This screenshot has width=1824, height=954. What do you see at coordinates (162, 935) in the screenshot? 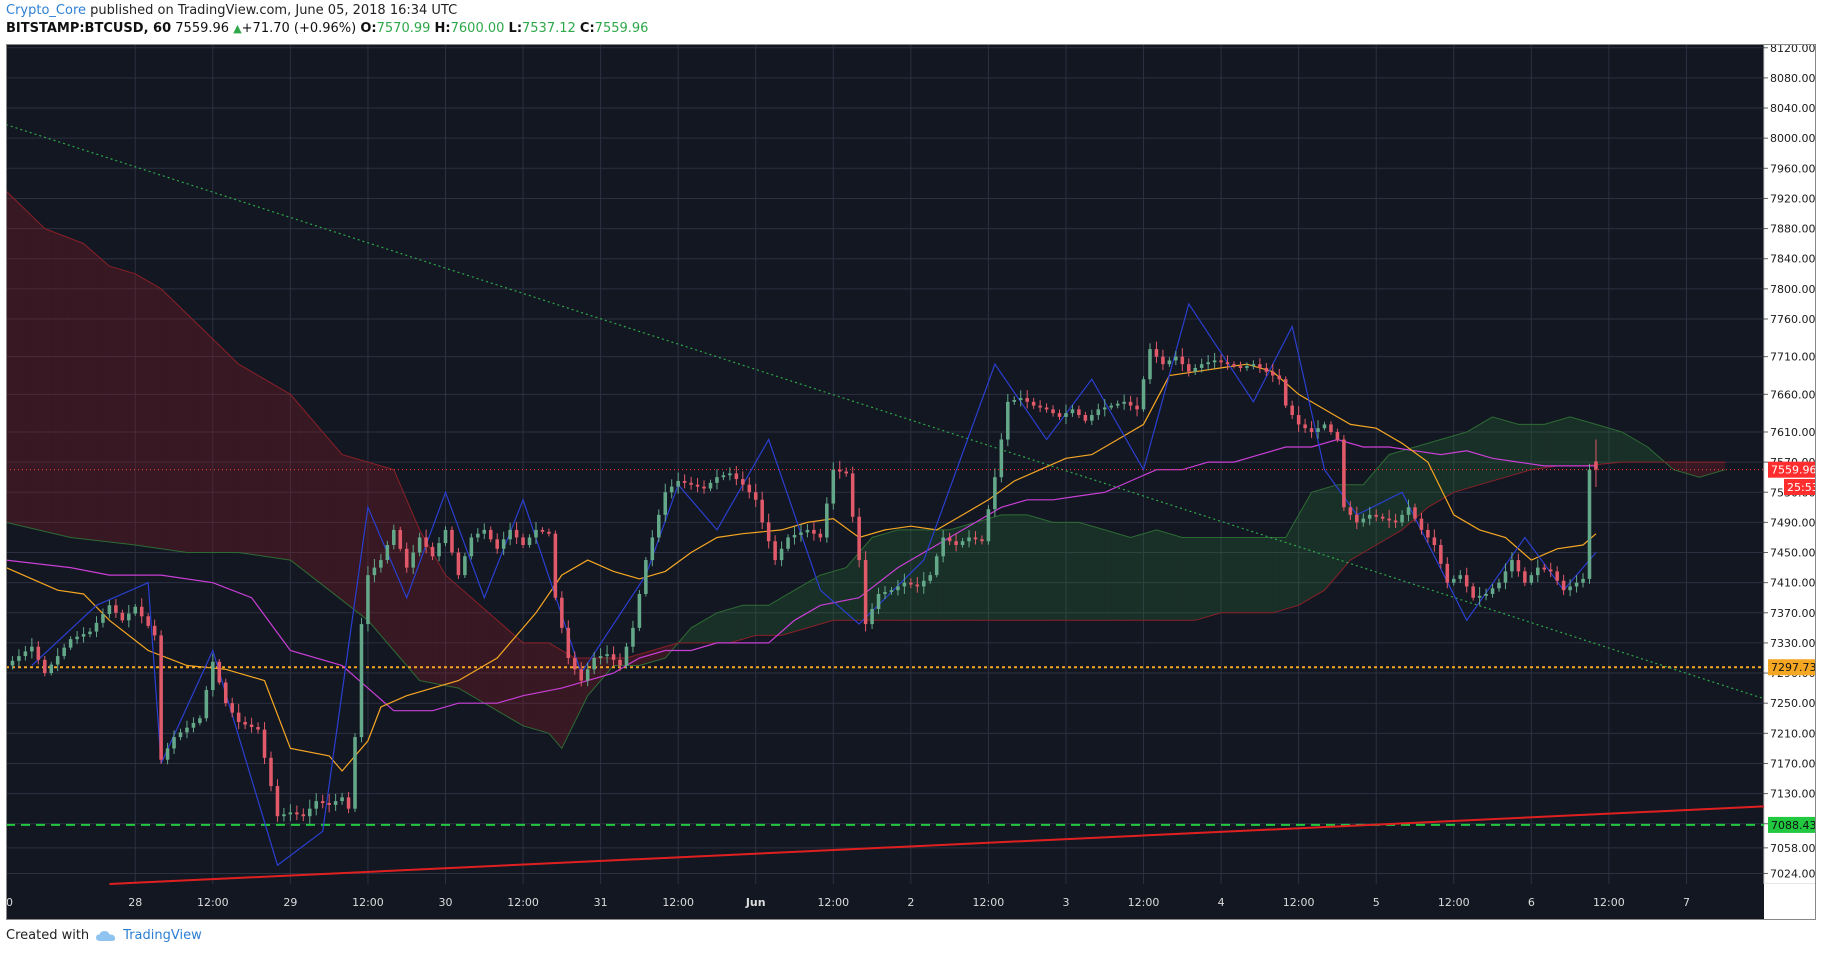
I see `tradingview-link: TradingView` at bounding box center [162, 935].